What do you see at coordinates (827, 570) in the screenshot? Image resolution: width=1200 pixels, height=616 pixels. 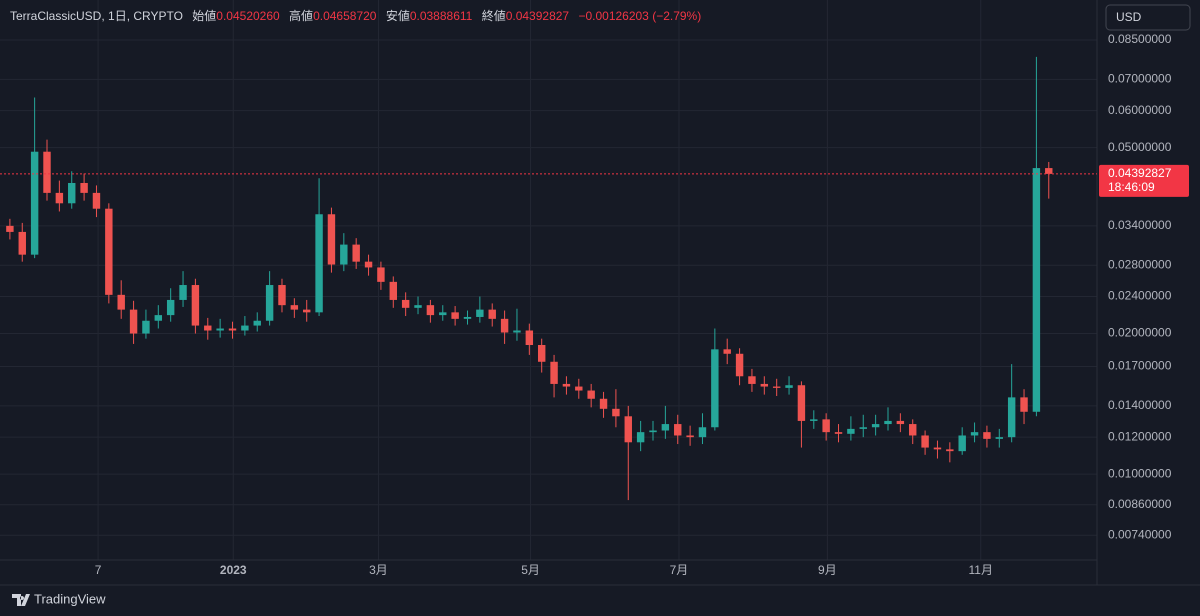 I see `x-tick-label: 9月` at bounding box center [827, 570].